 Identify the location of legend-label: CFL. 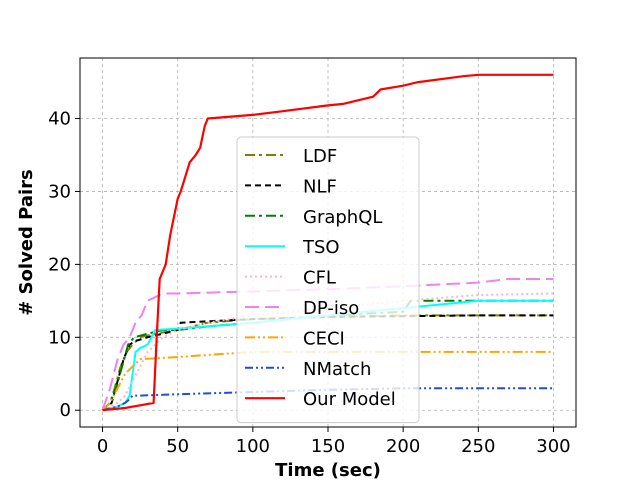
(319, 278).